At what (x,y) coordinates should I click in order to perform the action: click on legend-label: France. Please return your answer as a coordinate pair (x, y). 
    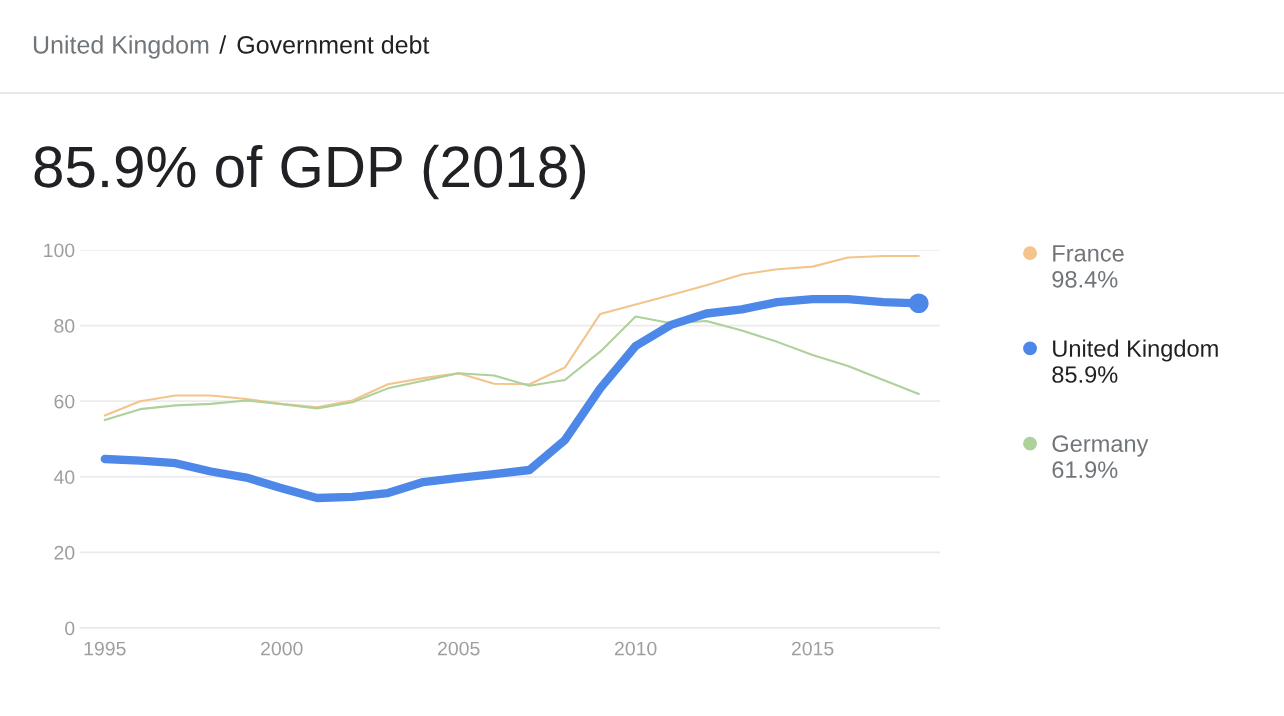
    Looking at the image, I should click on (1088, 253).